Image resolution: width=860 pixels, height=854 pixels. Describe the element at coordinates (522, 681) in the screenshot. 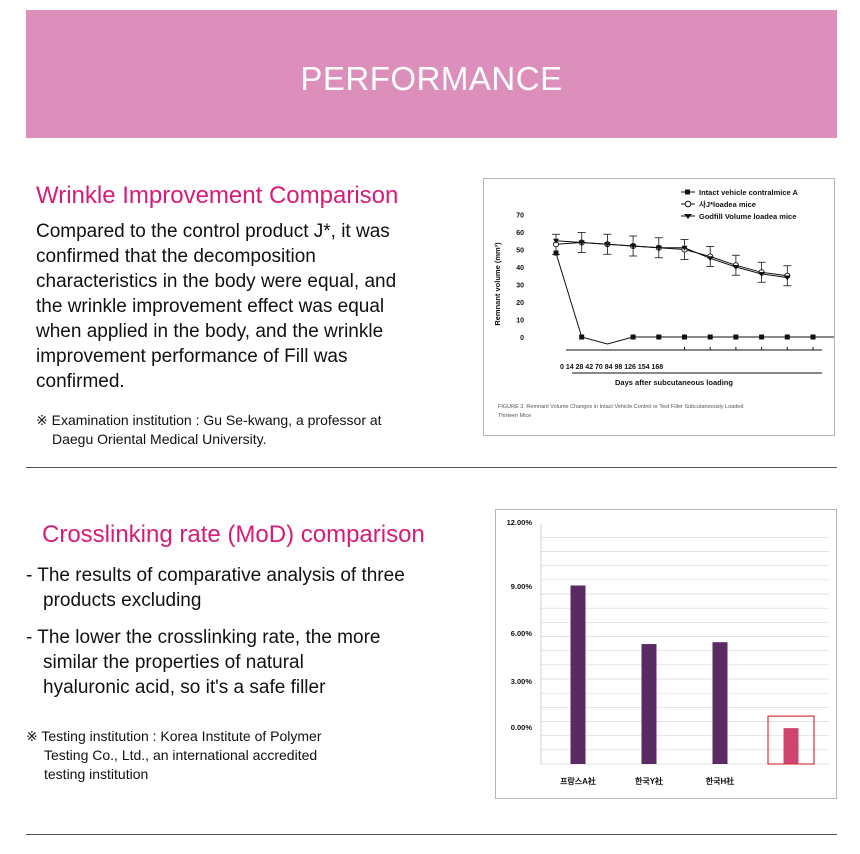

I see `y-tick-label: 3.00%` at that location.